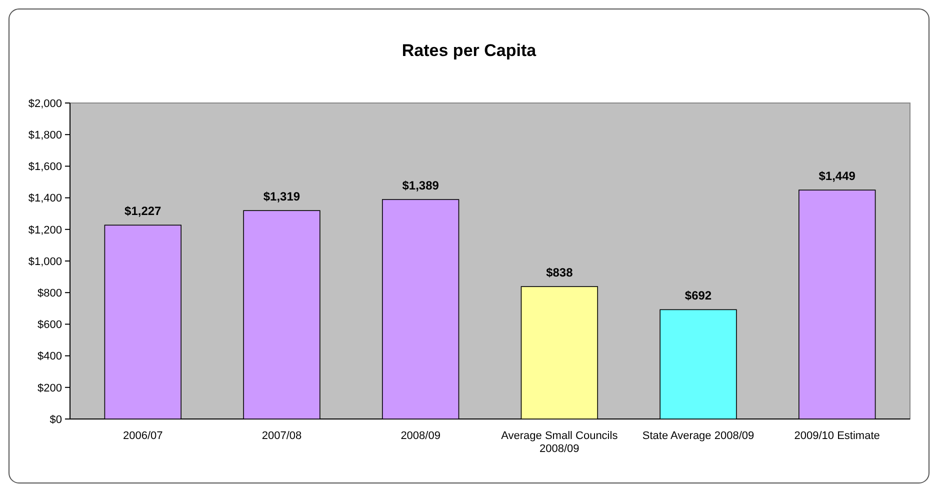 This screenshot has height=492, width=938. What do you see at coordinates (56, 420) in the screenshot?
I see `y-tick-label: $0` at bounding box center [56, 420].